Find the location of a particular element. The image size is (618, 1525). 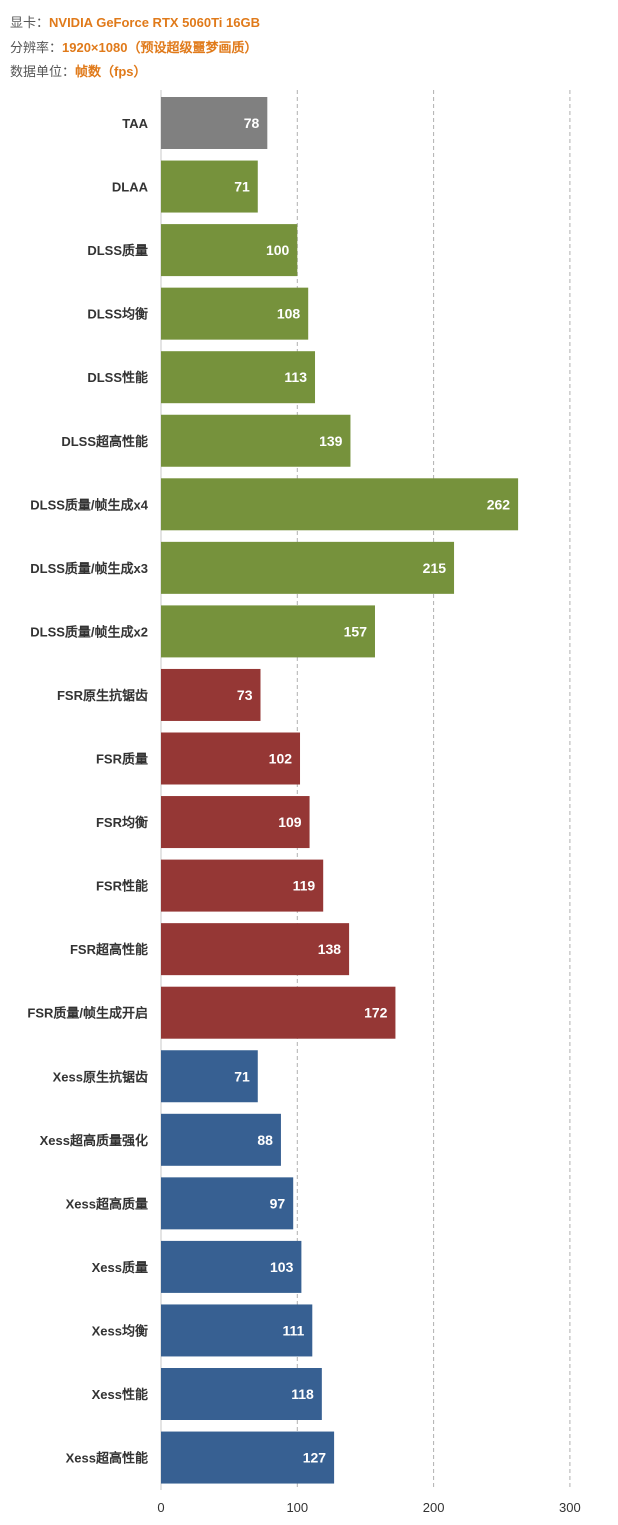

unit-info: 数据单位：帧数（fps） is located at coordinates (78, 70).